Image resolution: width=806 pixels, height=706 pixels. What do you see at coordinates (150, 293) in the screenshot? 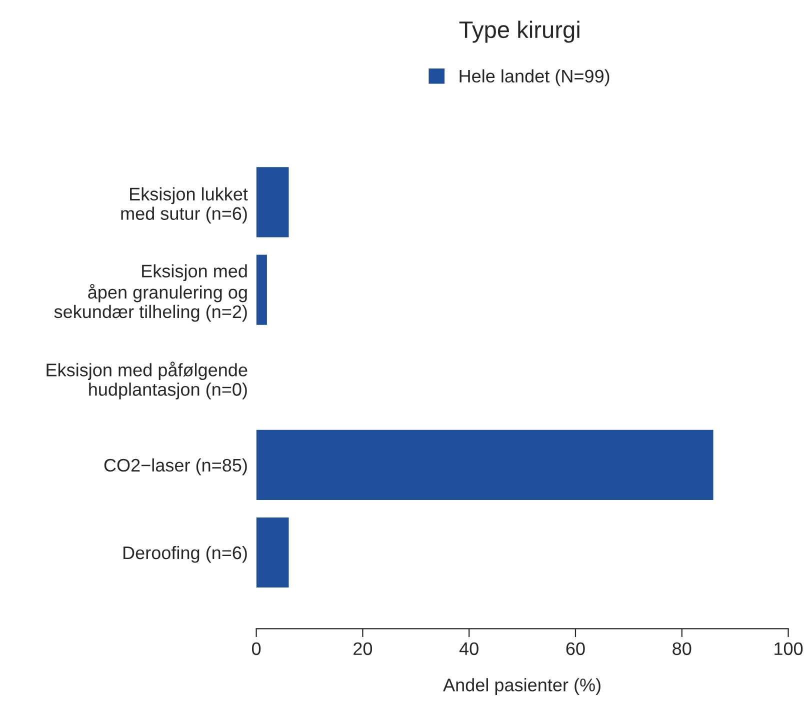
I see `y-tick-label: Eksisjon med åpen granulering og sekundær tilheling (n=2)` at bounding box center [150, 293].